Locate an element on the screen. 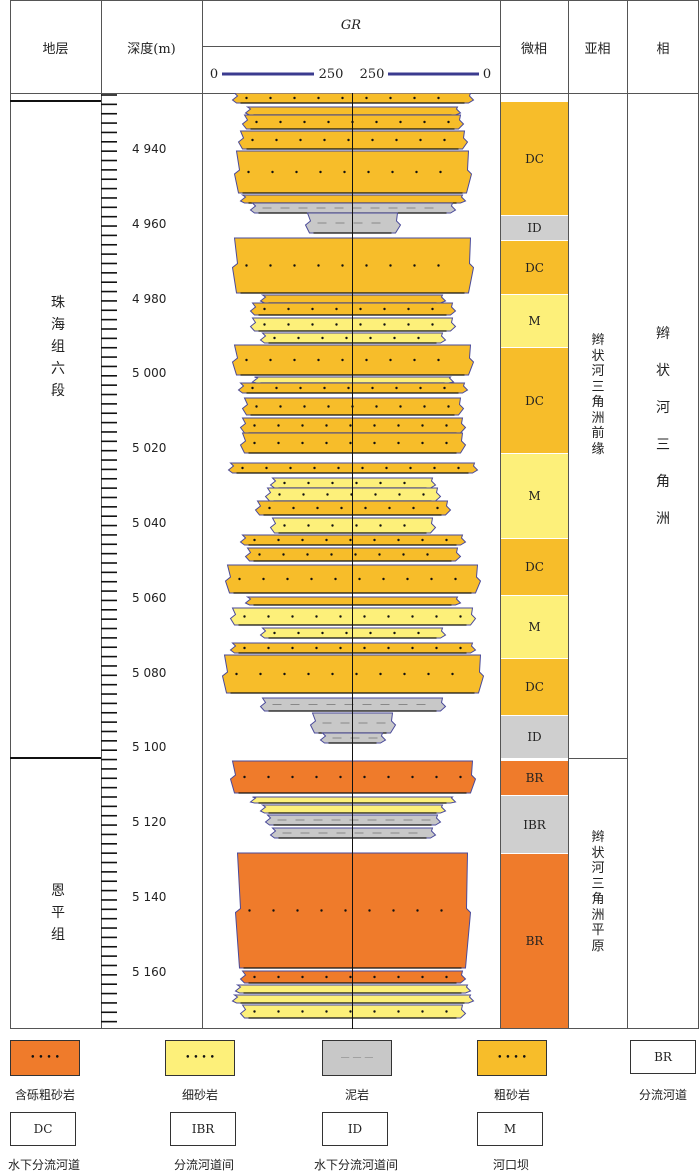 The width and height of the screenshot is (700, 1173). header-facies: 相 is located at coordinates (663, 49).